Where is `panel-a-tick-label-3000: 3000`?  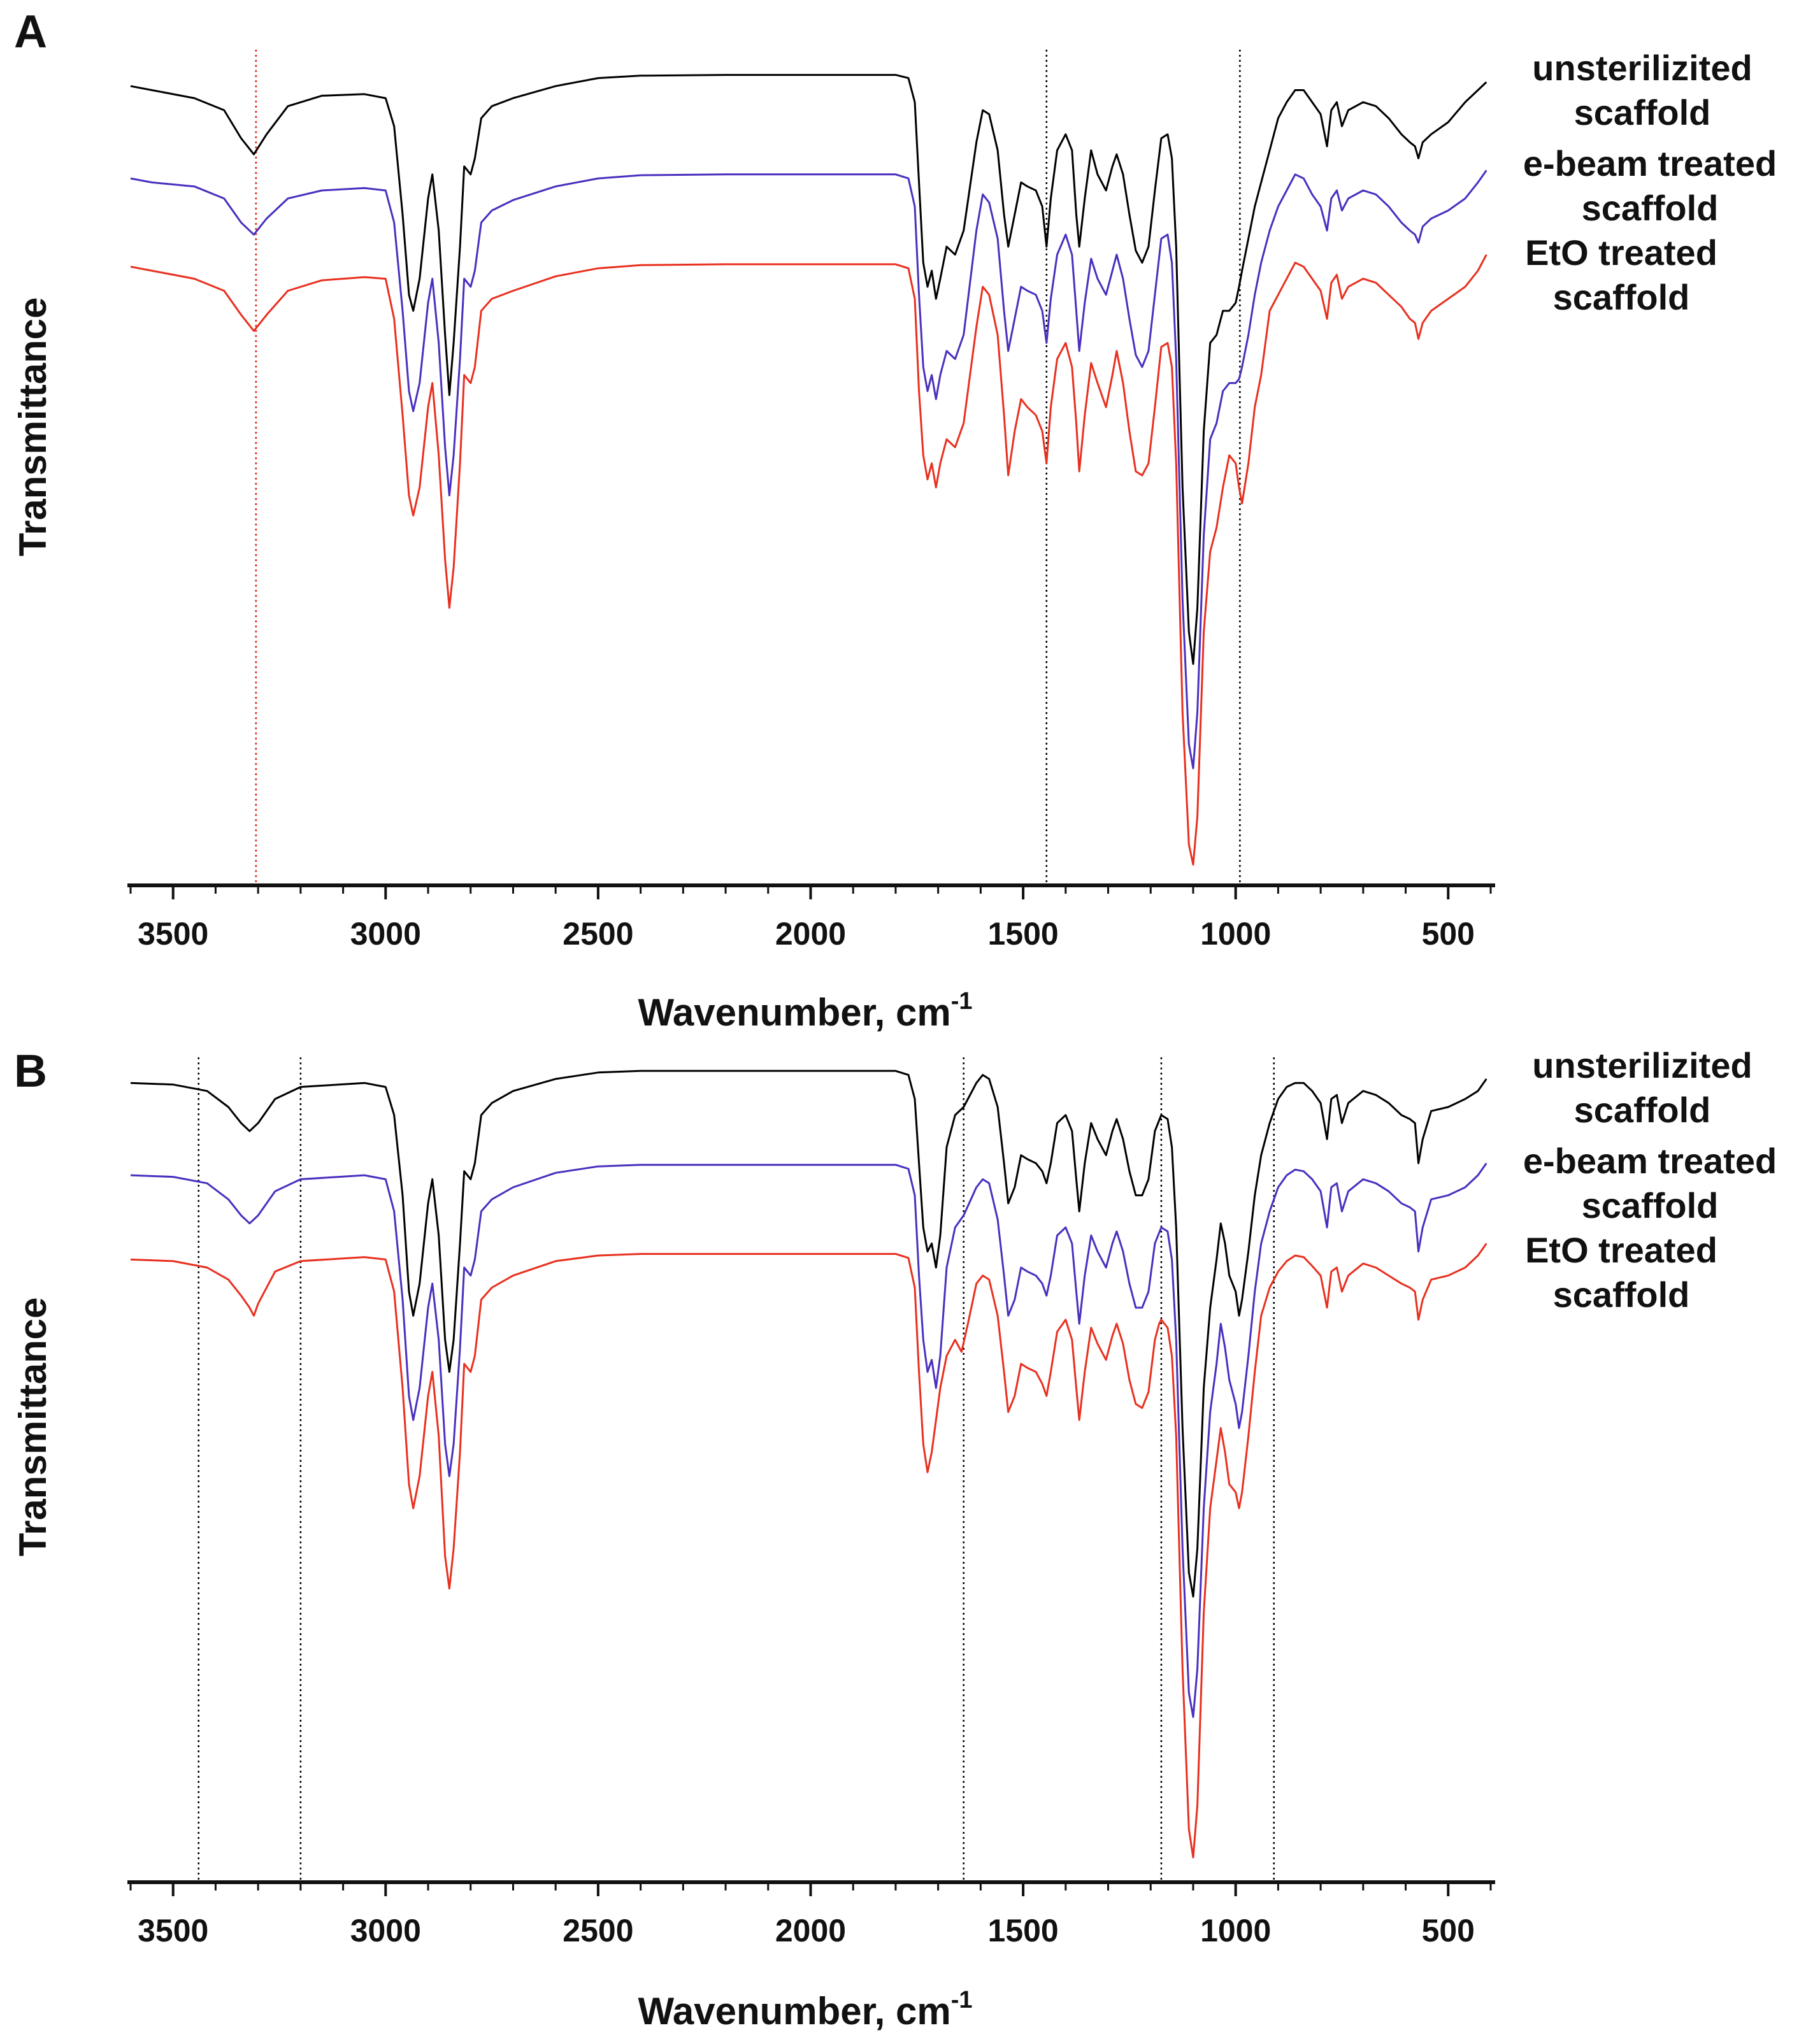 panel-a-tick-label-3000: 3000 is located at coordinates (385, 934).